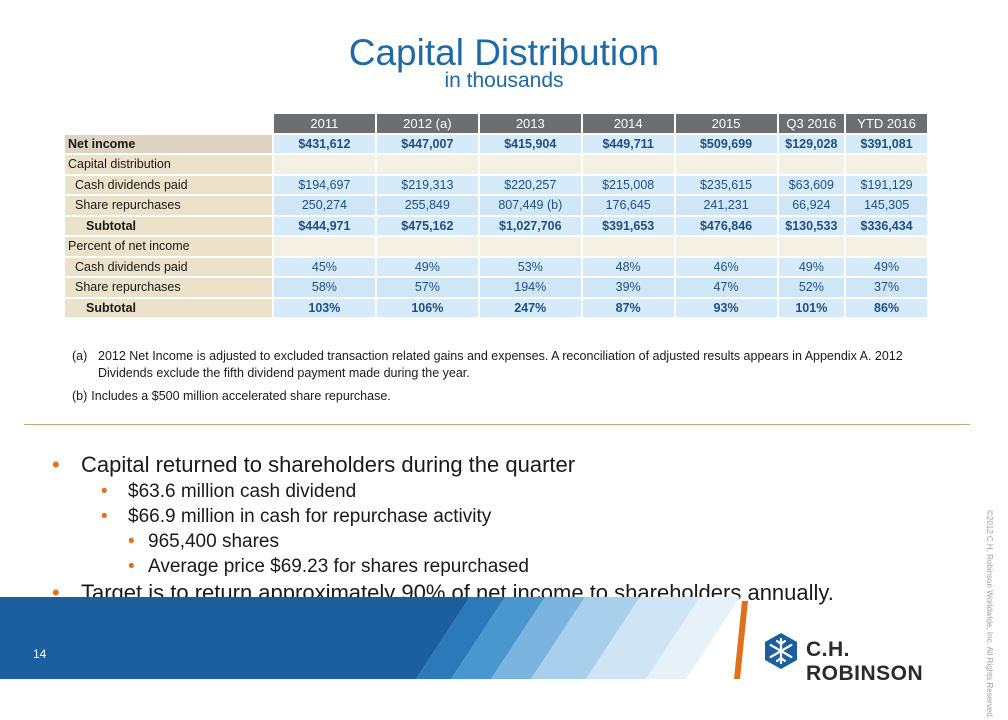 This screenshot has width=1008, height=720. Describe the element at coordinates (324, 287) in the screenshot. I see `table-cell: 58%` at that location.